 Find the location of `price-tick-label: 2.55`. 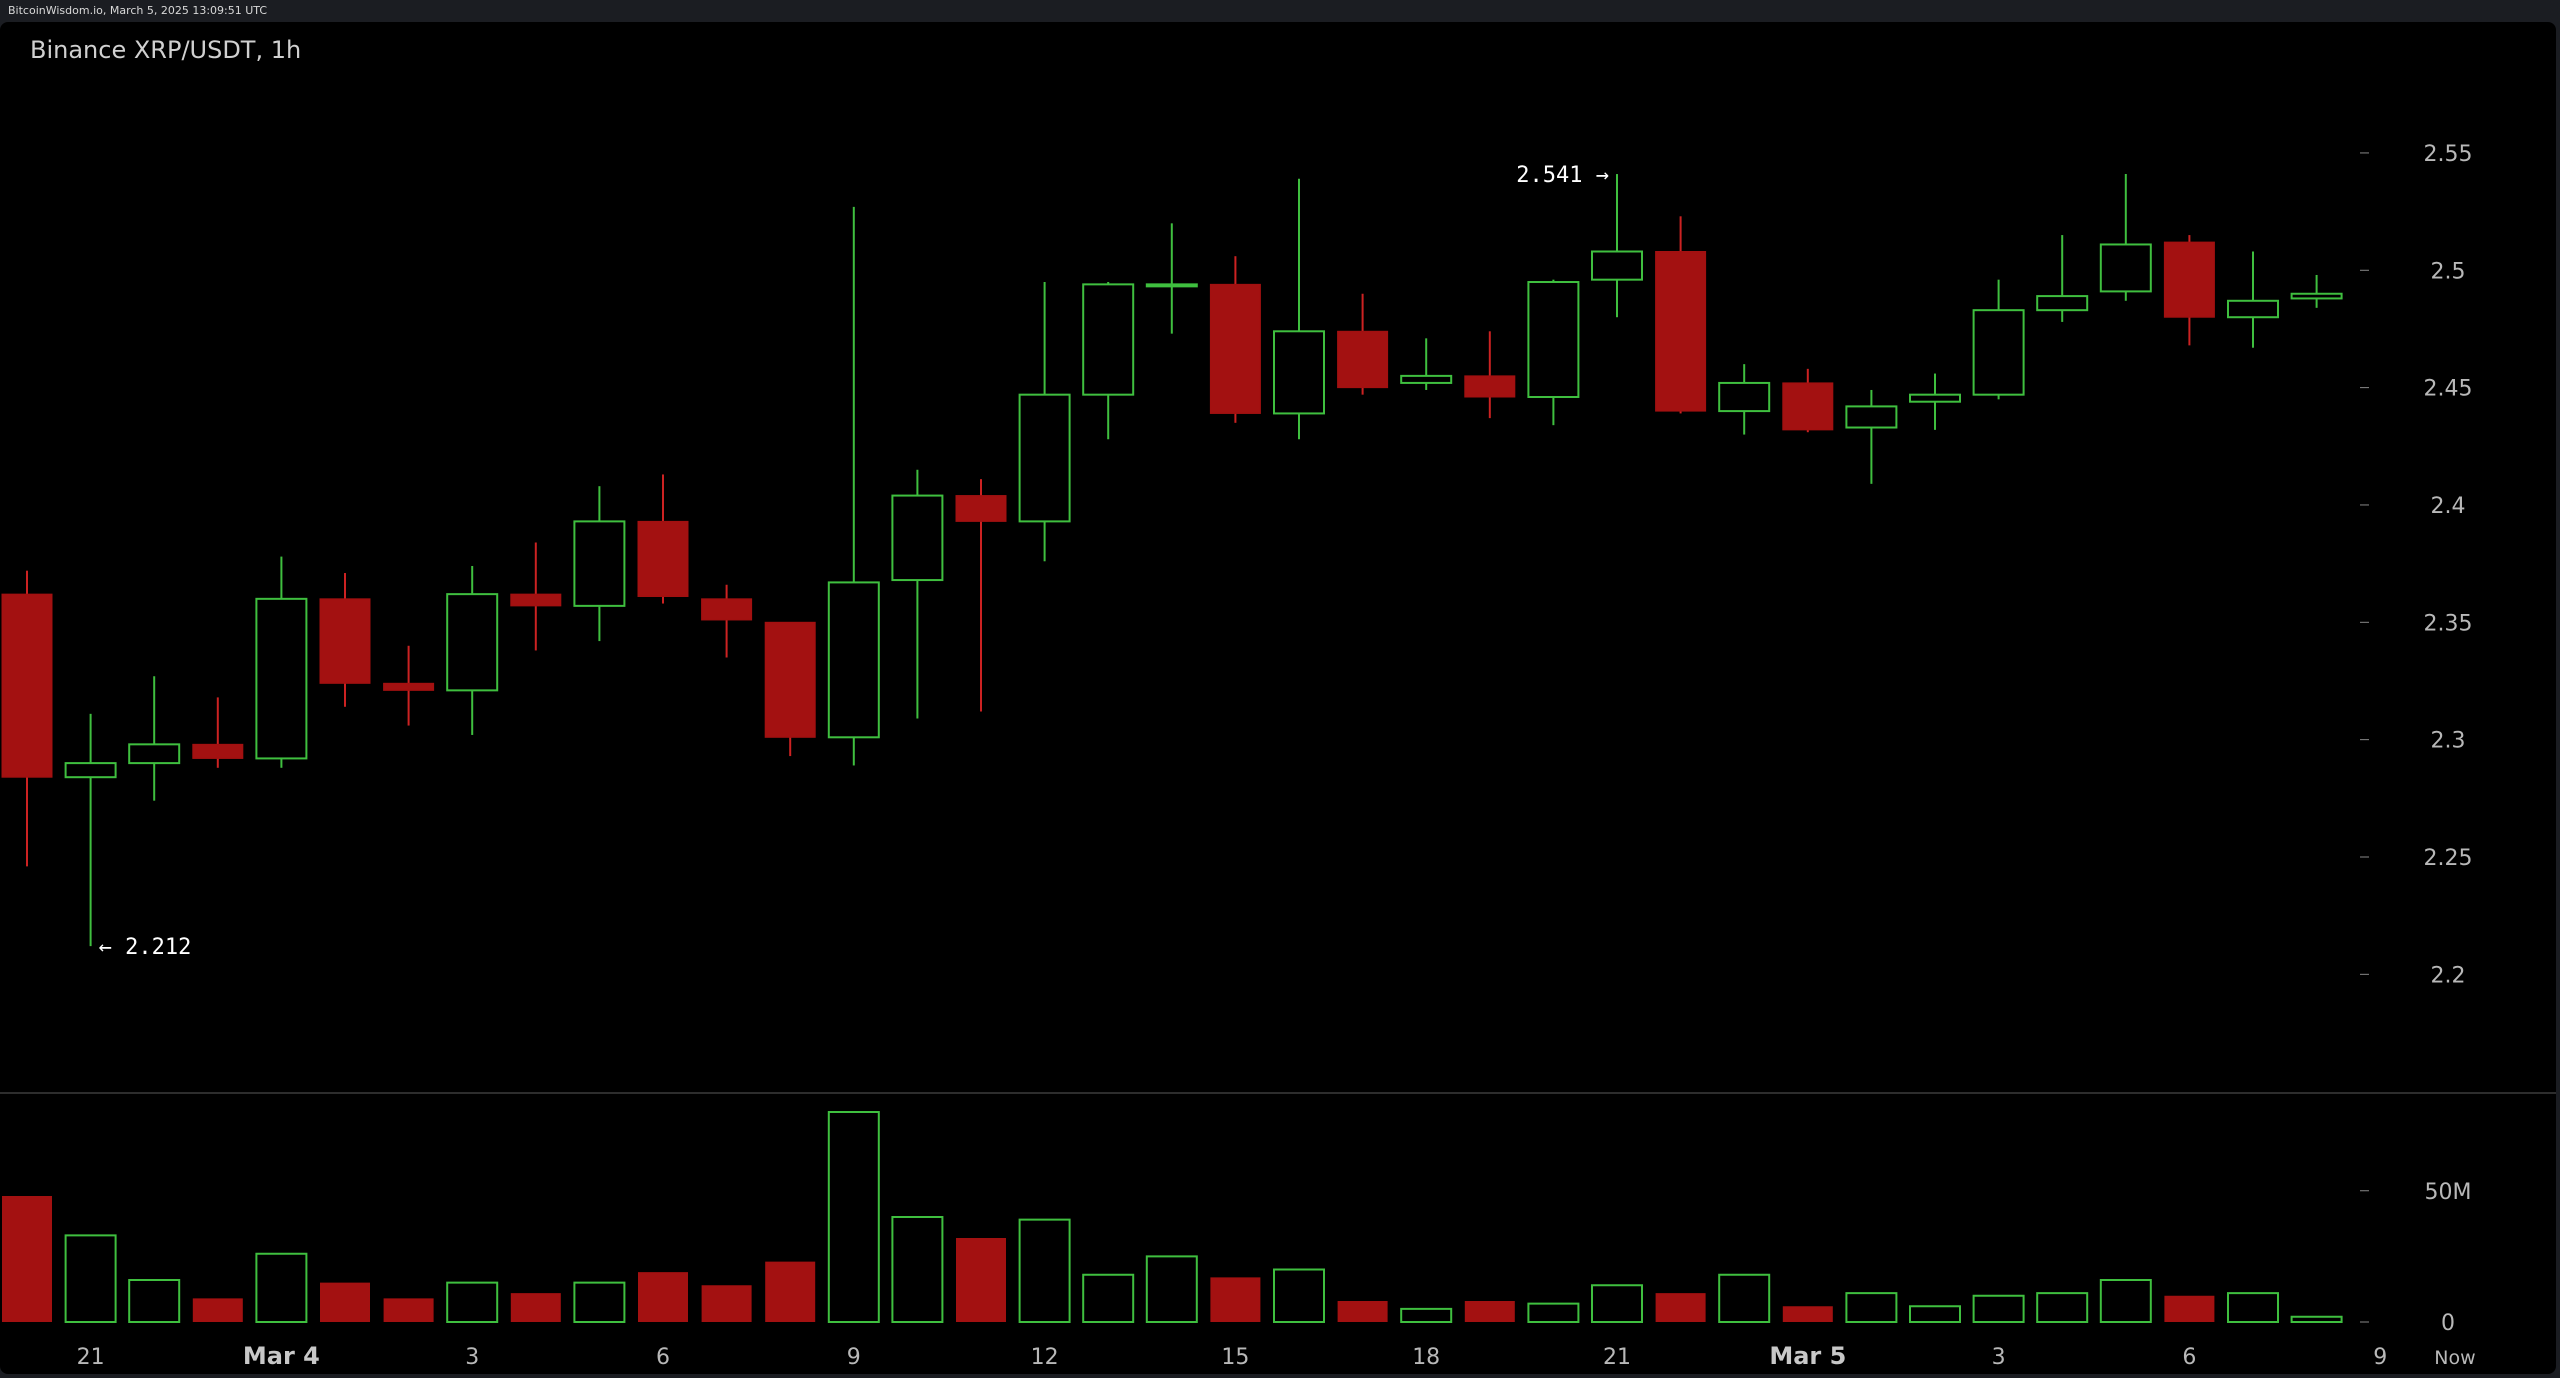

price-tick-label: 2.55 is located at coordinates (2448, 154).